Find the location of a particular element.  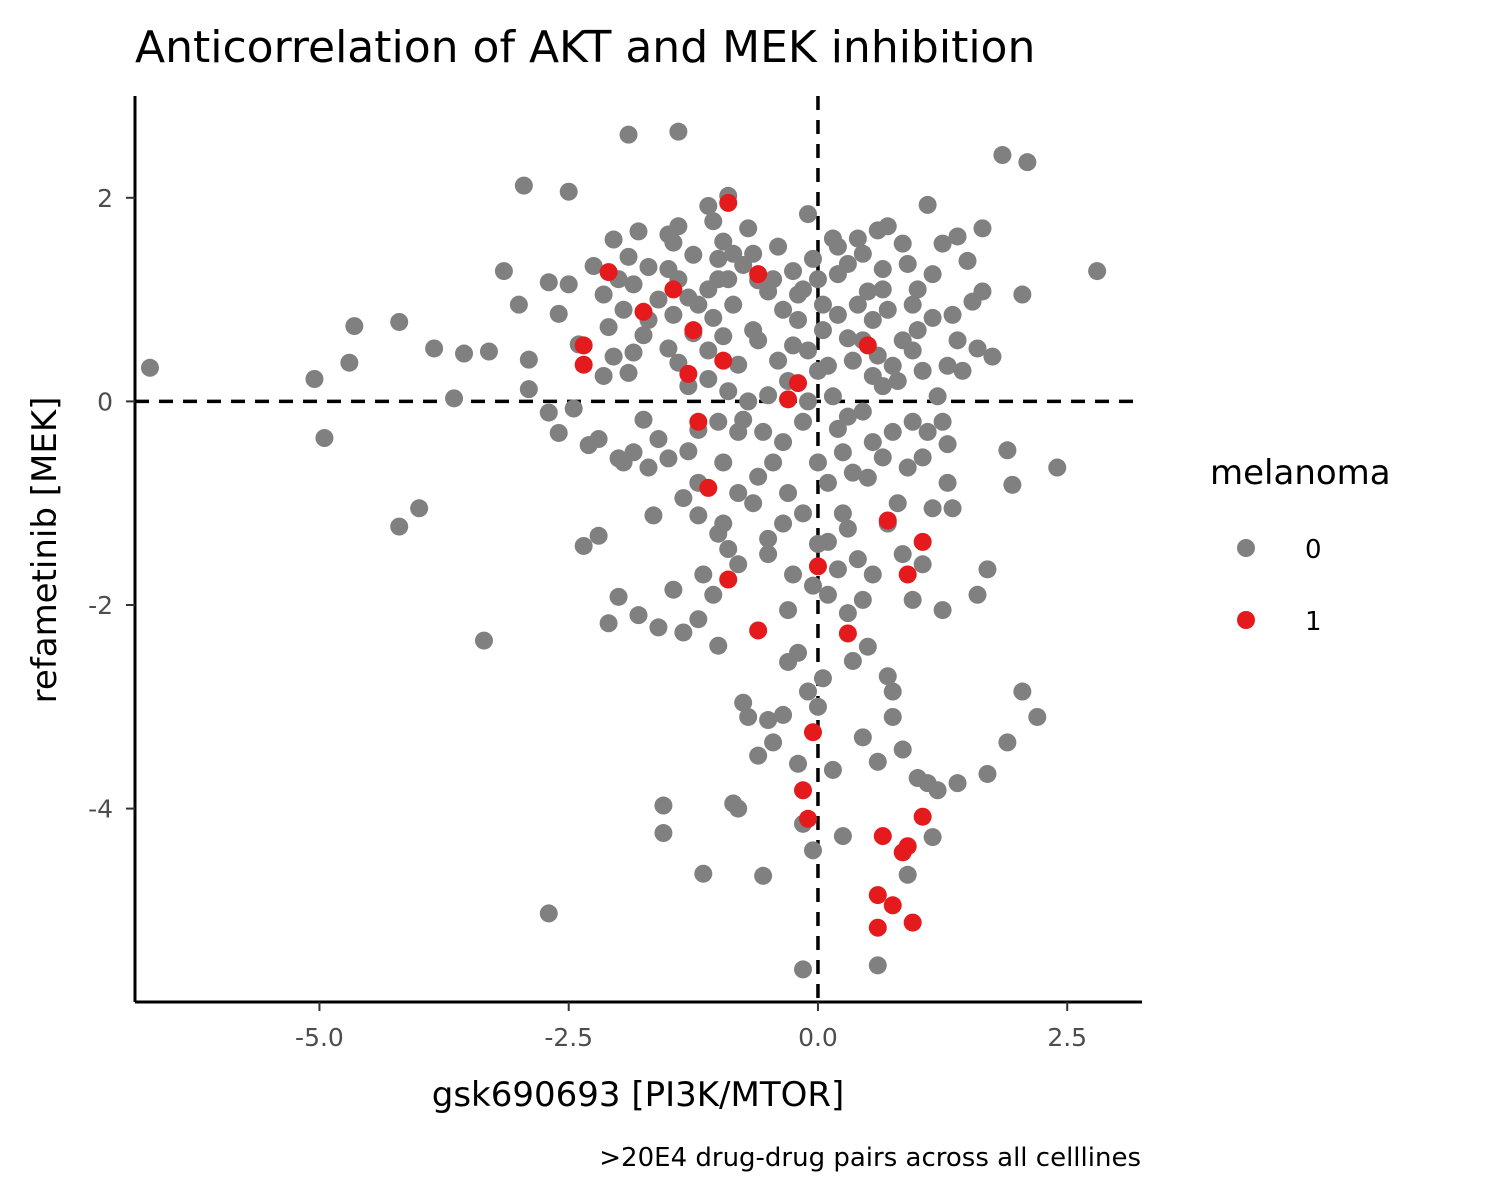

legend-entry-0: 0 is located at coordinates (1279, 550).